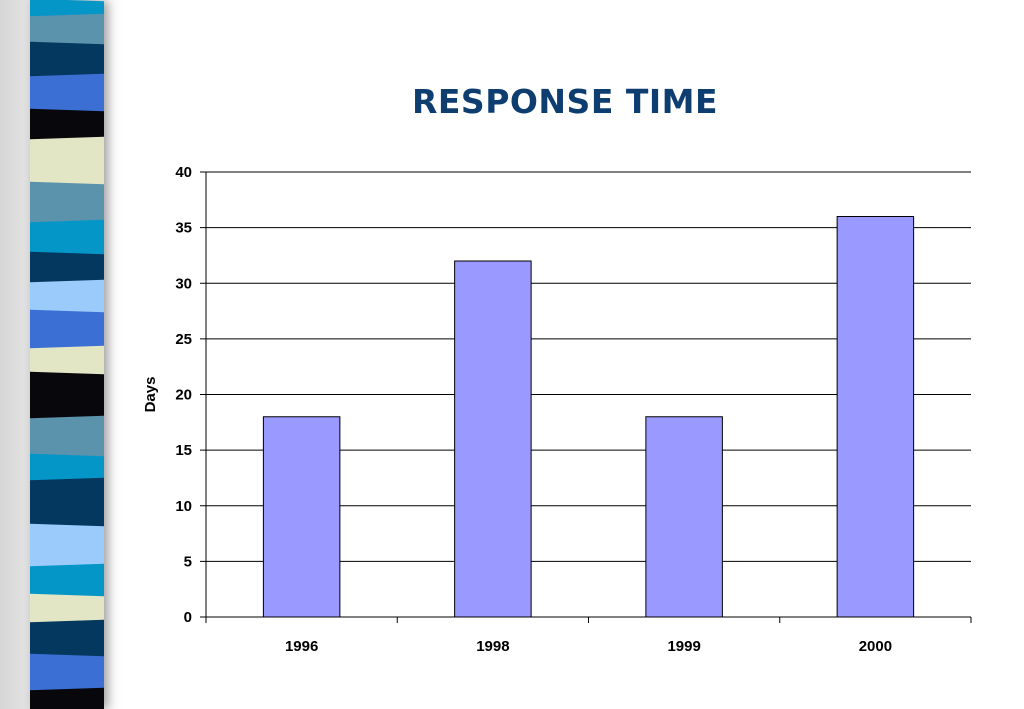 The width and height of the screenshot is (1024, 709). Describe the element at coordinates (683, 646) in the screenshot. I see `x-tick-label: 1999` at that location.